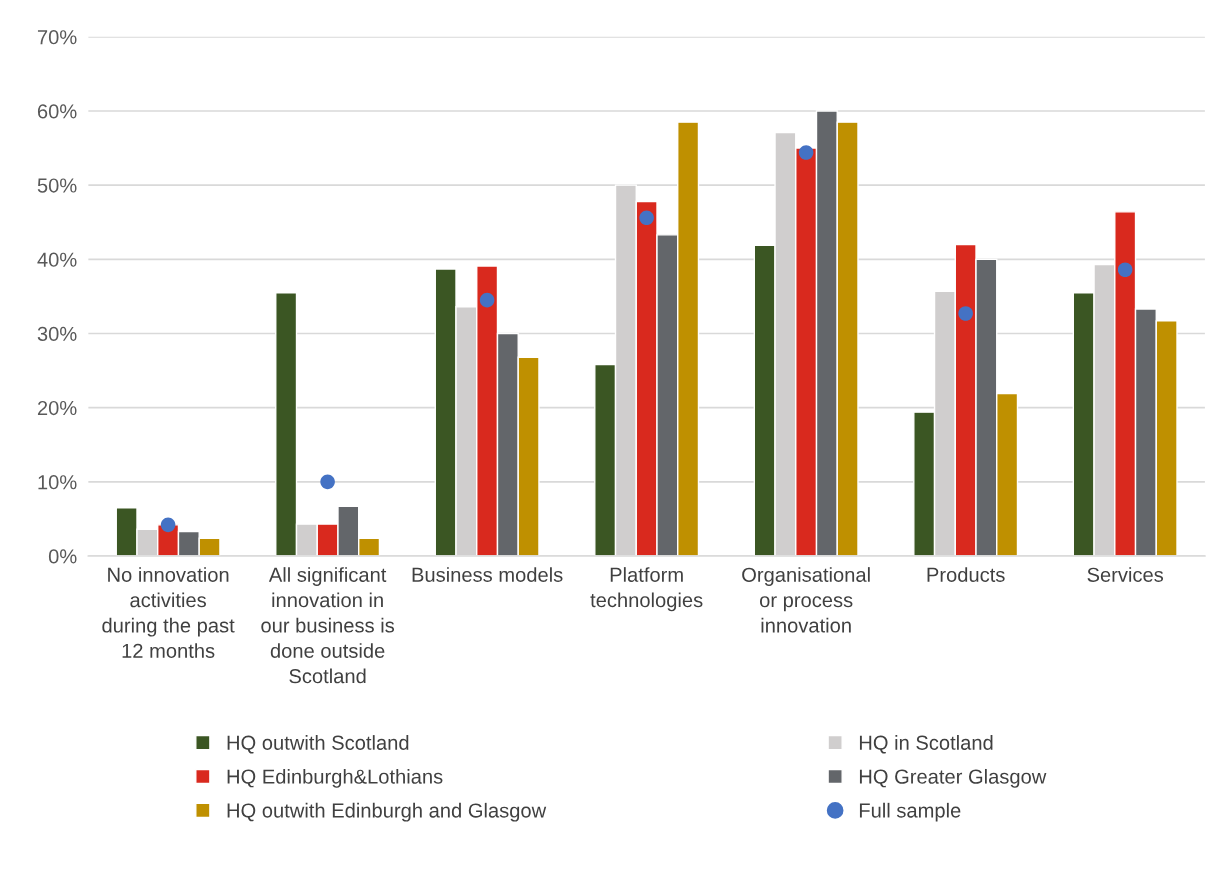  Describe the element at coordinates (57, 185) in the screenshot. I see `y-tick-label: 50%` at that location.